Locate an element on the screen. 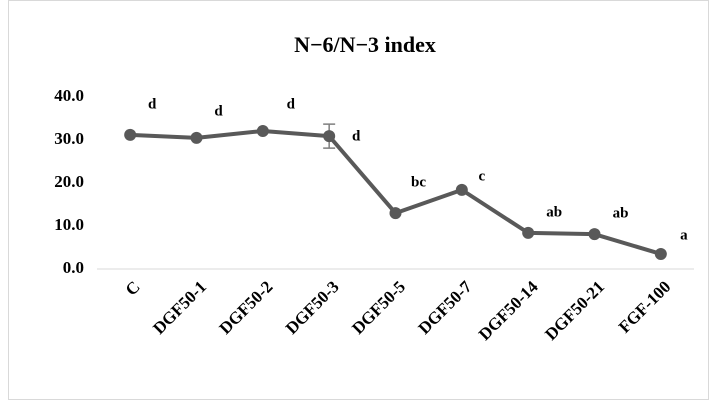 This screenshot has height=401, width=710. y-tick-label: 30.0 is located at coordinates (69, 138).